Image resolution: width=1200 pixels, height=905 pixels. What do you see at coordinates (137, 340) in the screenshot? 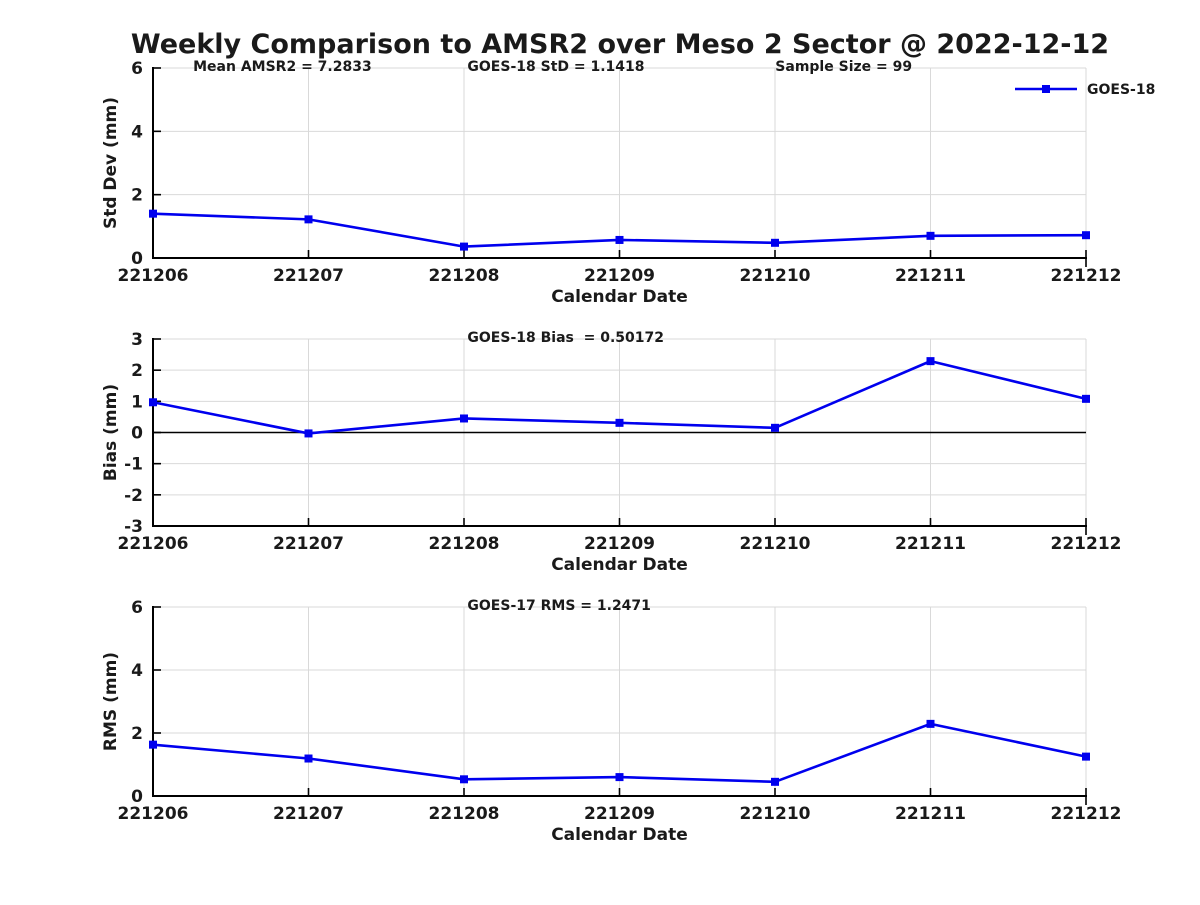
I see `y-tick-label: 3` at bounding box center [137, 340].